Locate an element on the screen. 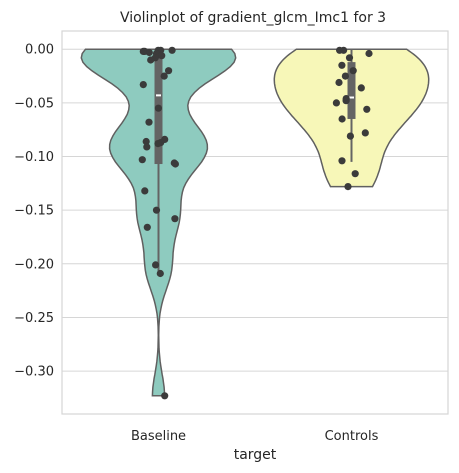  y-tick-label: −0.05 is located at coordinates (34, 103).